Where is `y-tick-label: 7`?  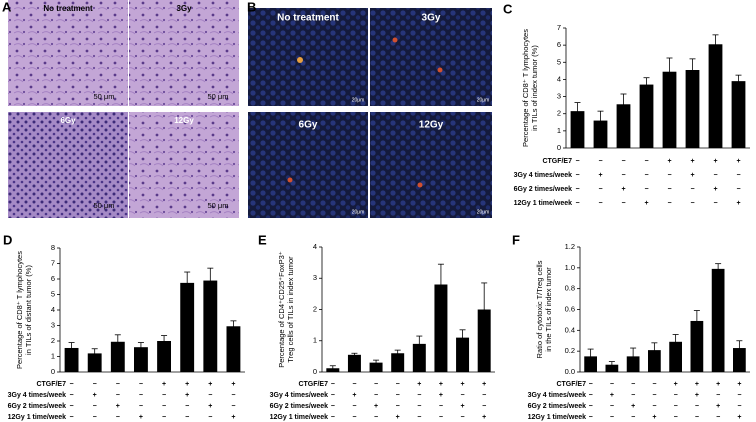 y-tick-label: 7 is located at coordinates (559, 27).